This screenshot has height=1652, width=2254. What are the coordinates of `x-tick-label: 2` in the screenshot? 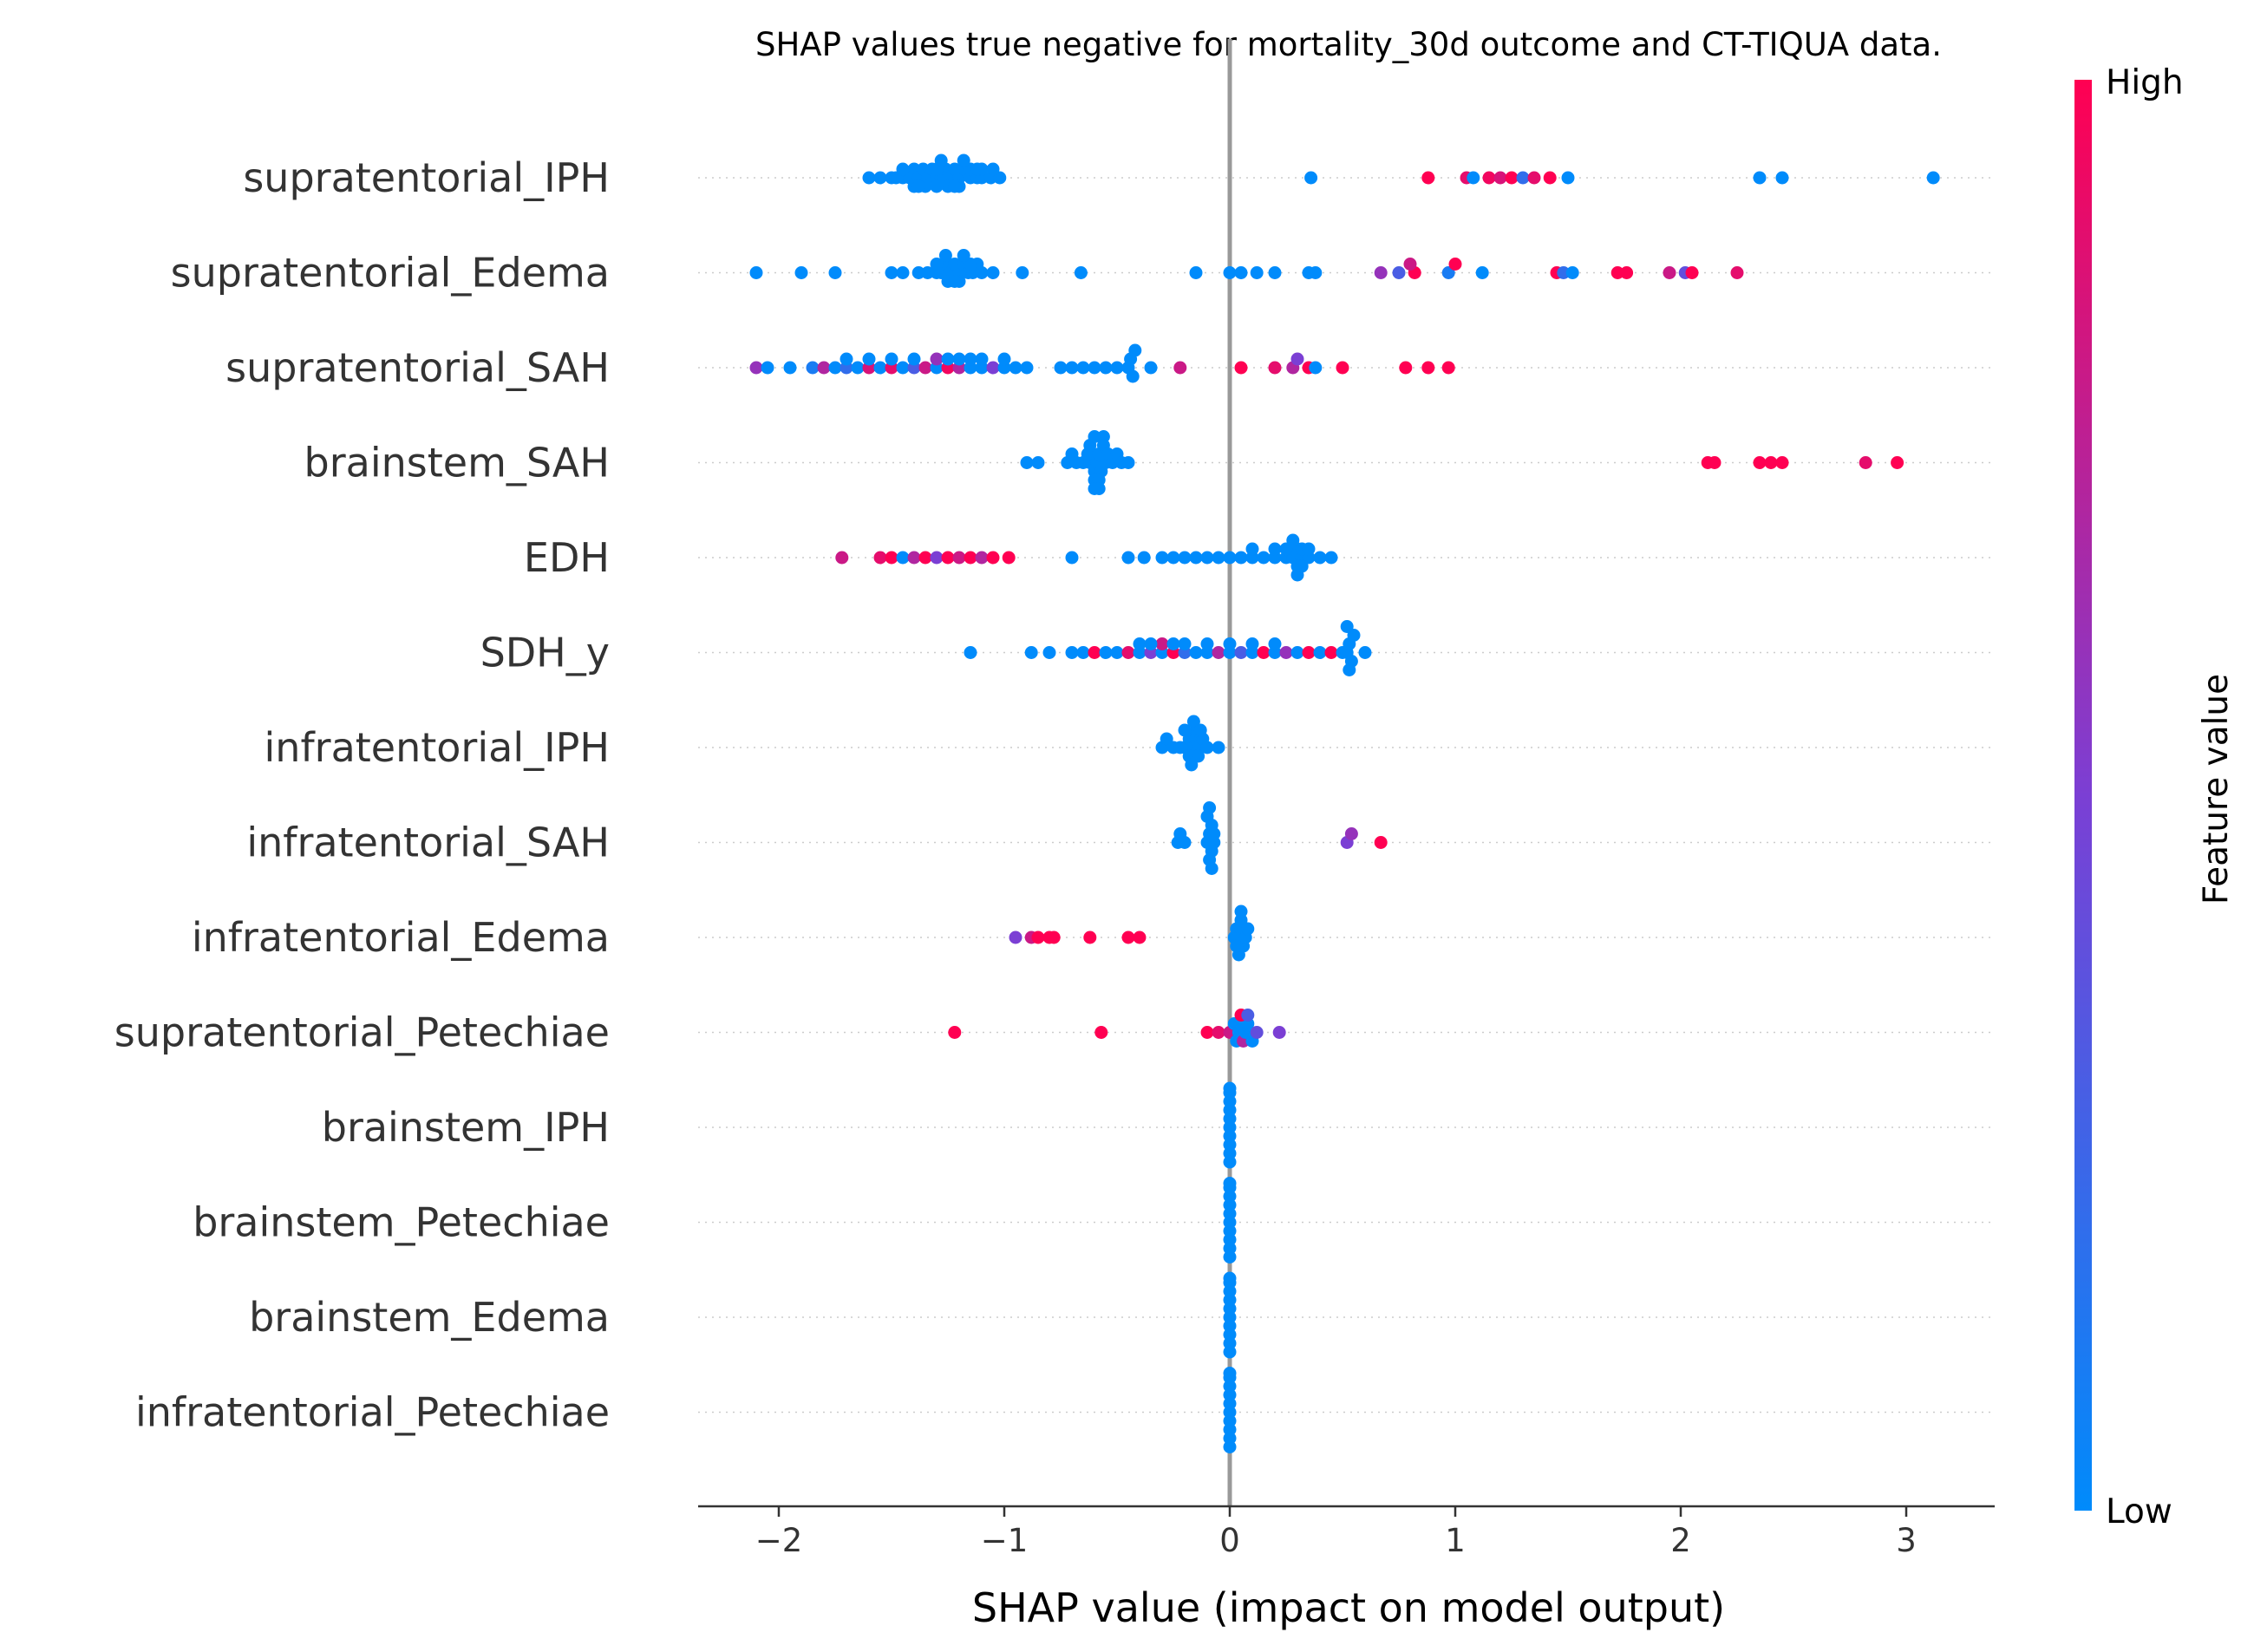 It's located at (1681, 1541).